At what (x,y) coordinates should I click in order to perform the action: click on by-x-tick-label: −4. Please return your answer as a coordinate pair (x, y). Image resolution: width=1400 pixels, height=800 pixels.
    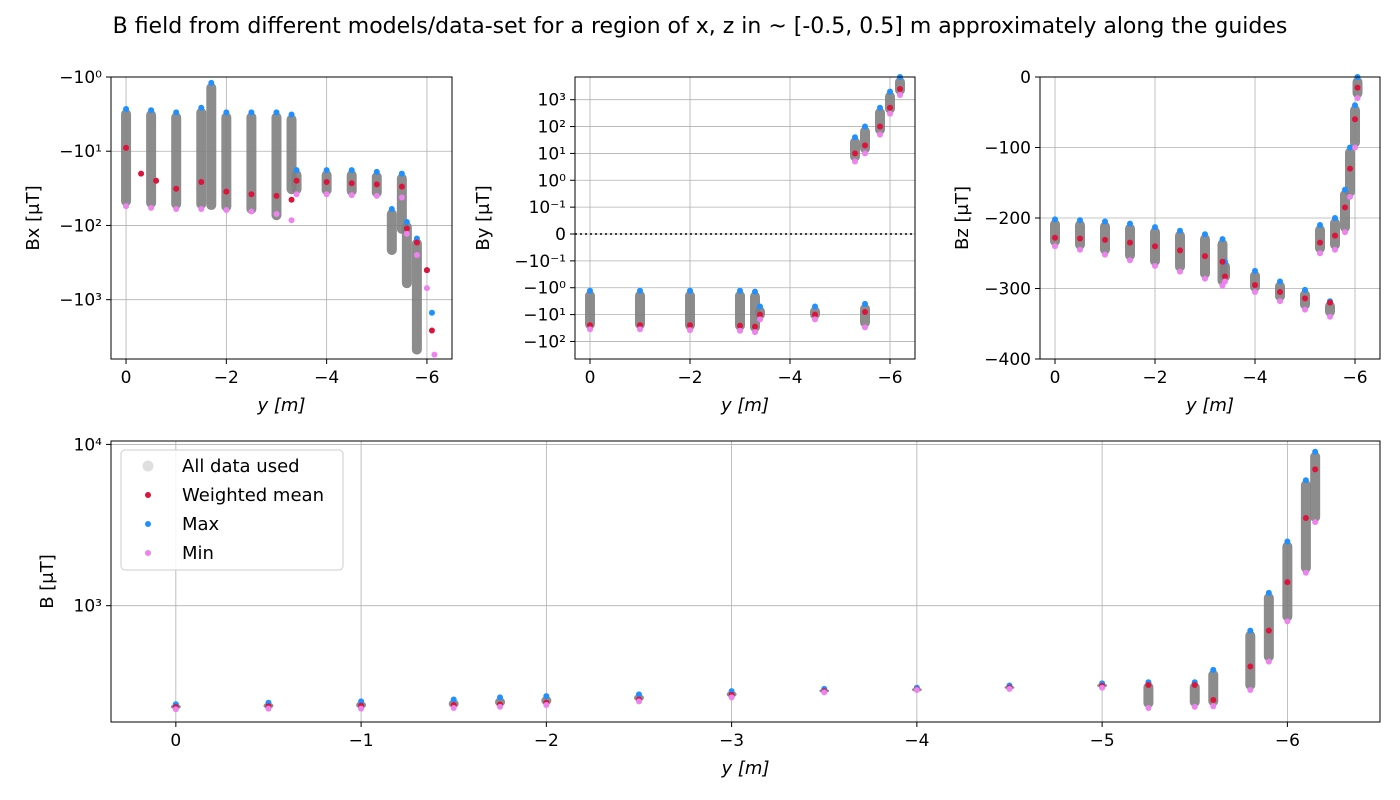
    Looking at the image, I should click on (789, 378).